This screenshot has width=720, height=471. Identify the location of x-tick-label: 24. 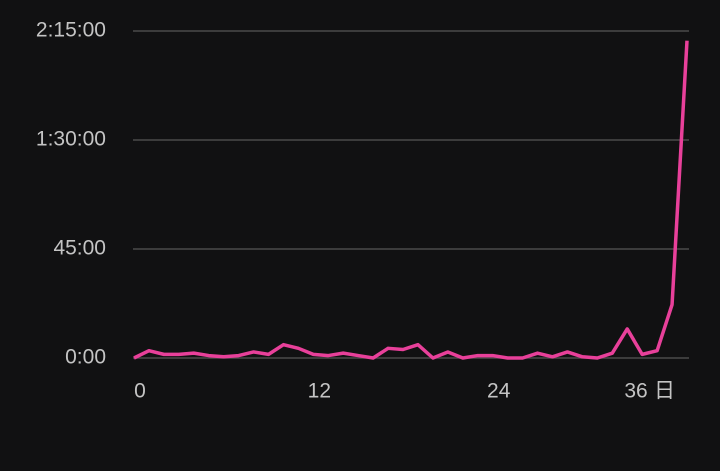
(499, 391).